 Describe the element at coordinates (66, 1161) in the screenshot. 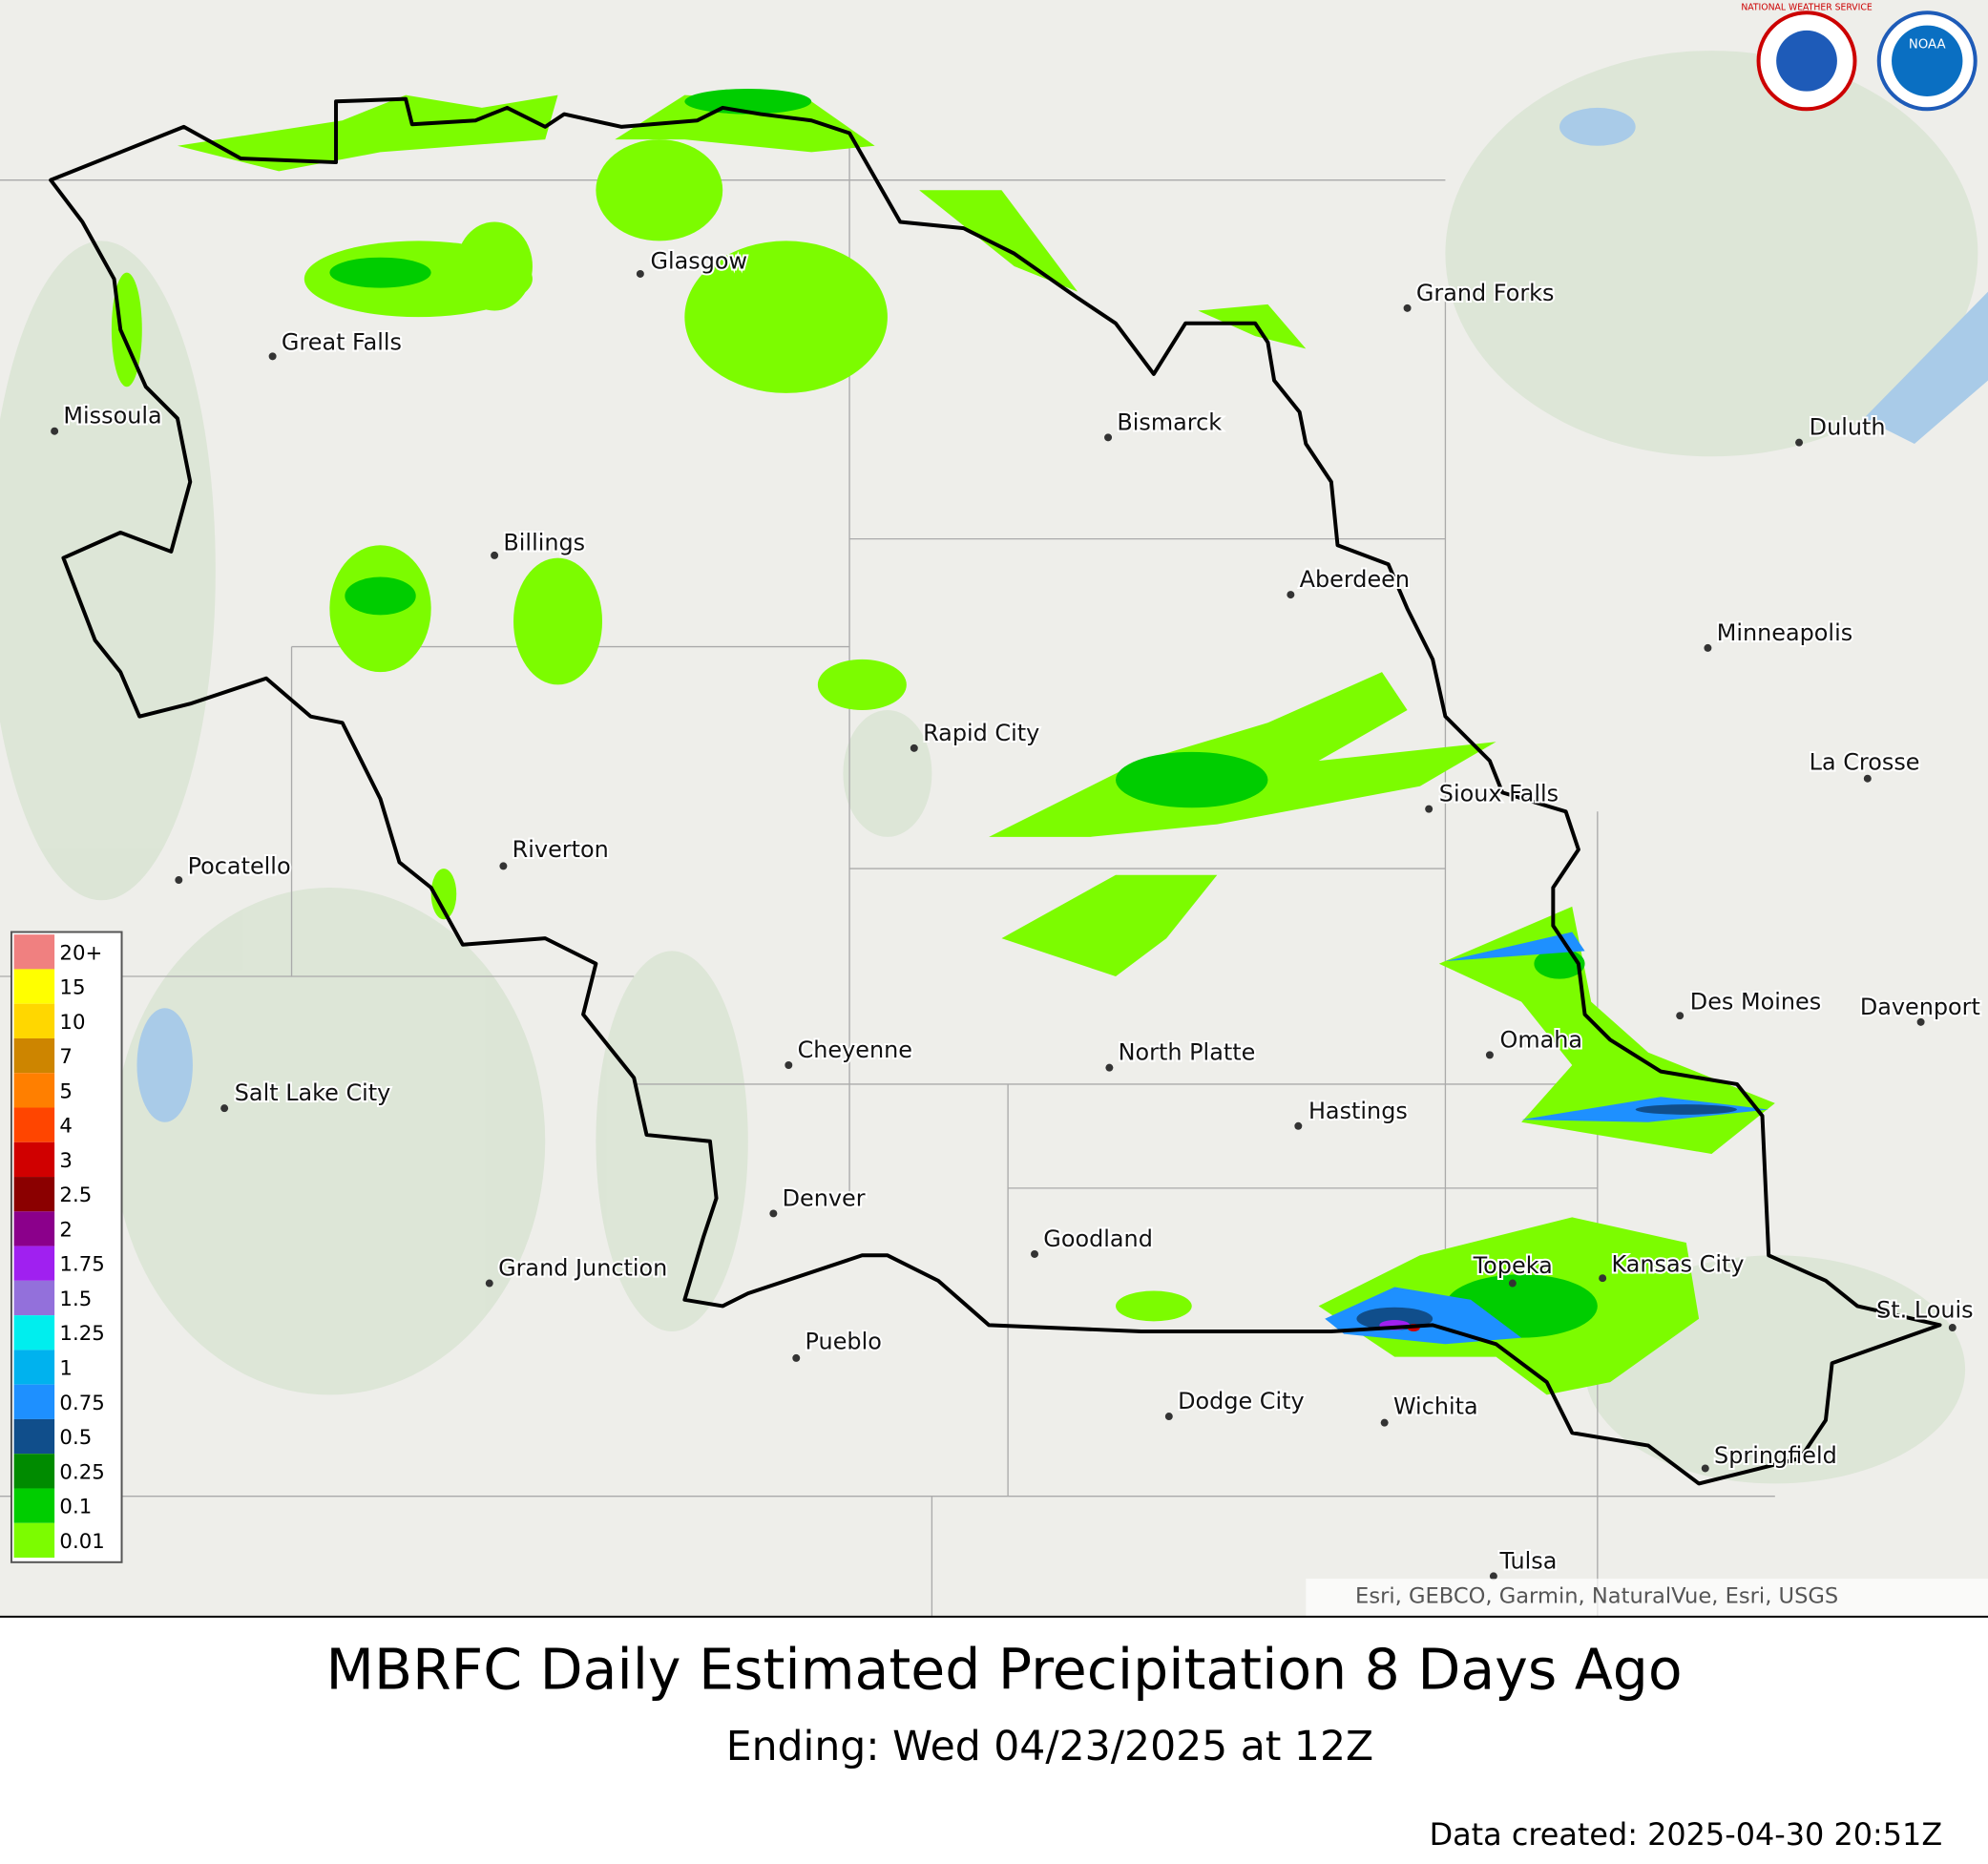

I see `legend-label: 3` at that location.